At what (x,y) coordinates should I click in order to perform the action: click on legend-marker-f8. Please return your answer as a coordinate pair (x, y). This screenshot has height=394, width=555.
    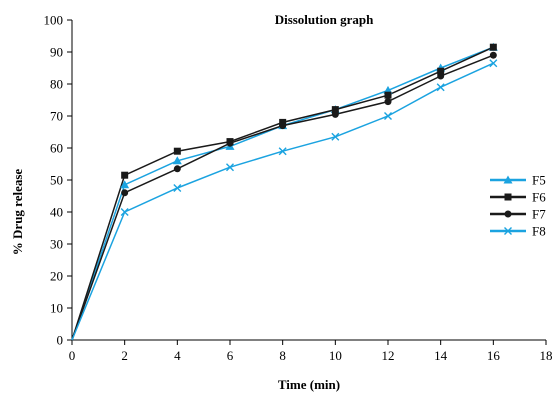
    Looking at the image, I should click on (508, 231).